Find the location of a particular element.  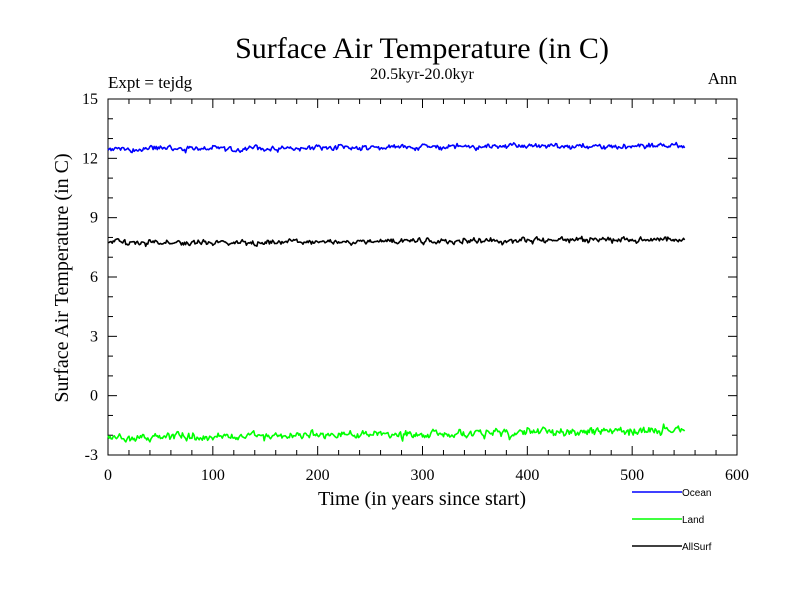

x-tick-label: 500 is located at coordinates (632, 475).